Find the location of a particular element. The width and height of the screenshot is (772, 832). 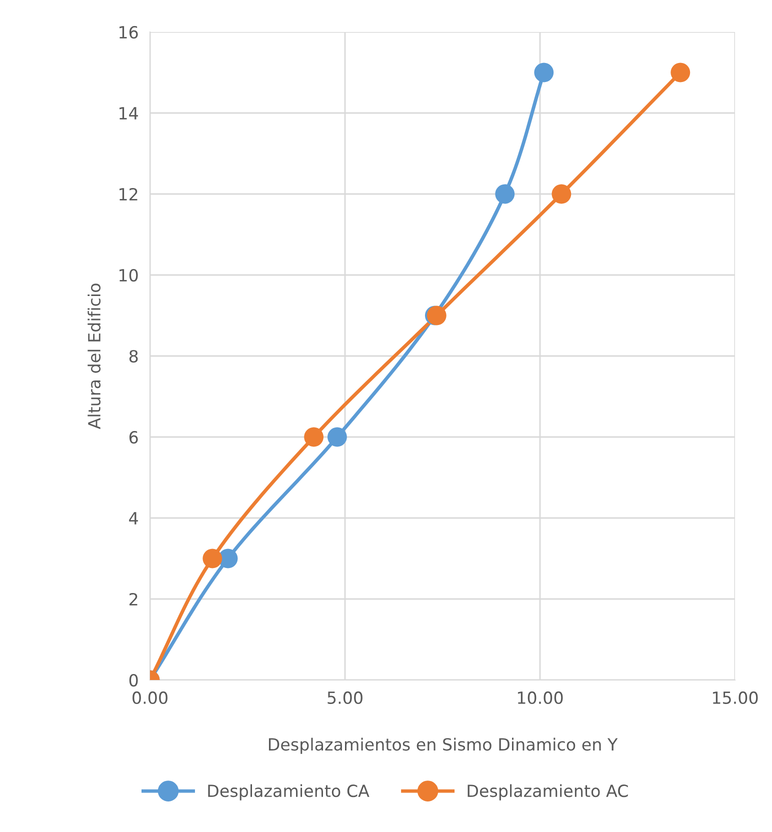

y-tick-label: 2 is located at coordinates (134, 599).